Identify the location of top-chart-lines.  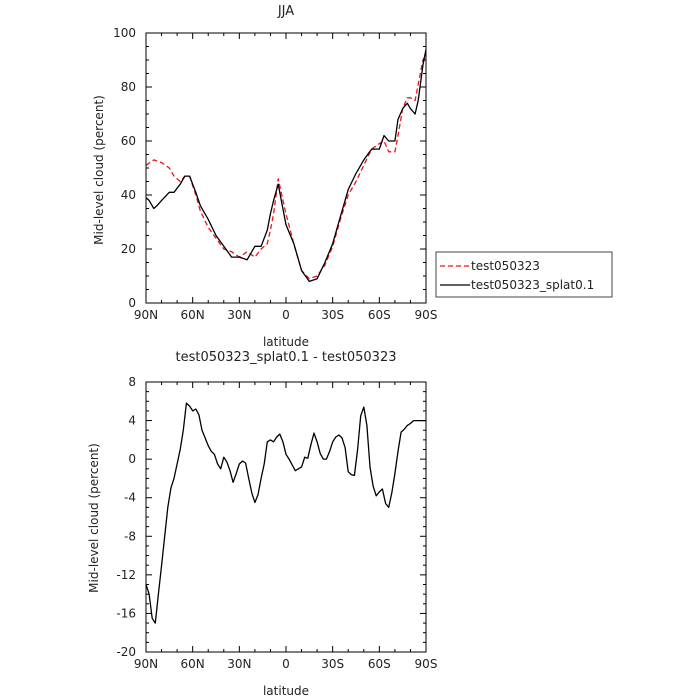
(286, 166).